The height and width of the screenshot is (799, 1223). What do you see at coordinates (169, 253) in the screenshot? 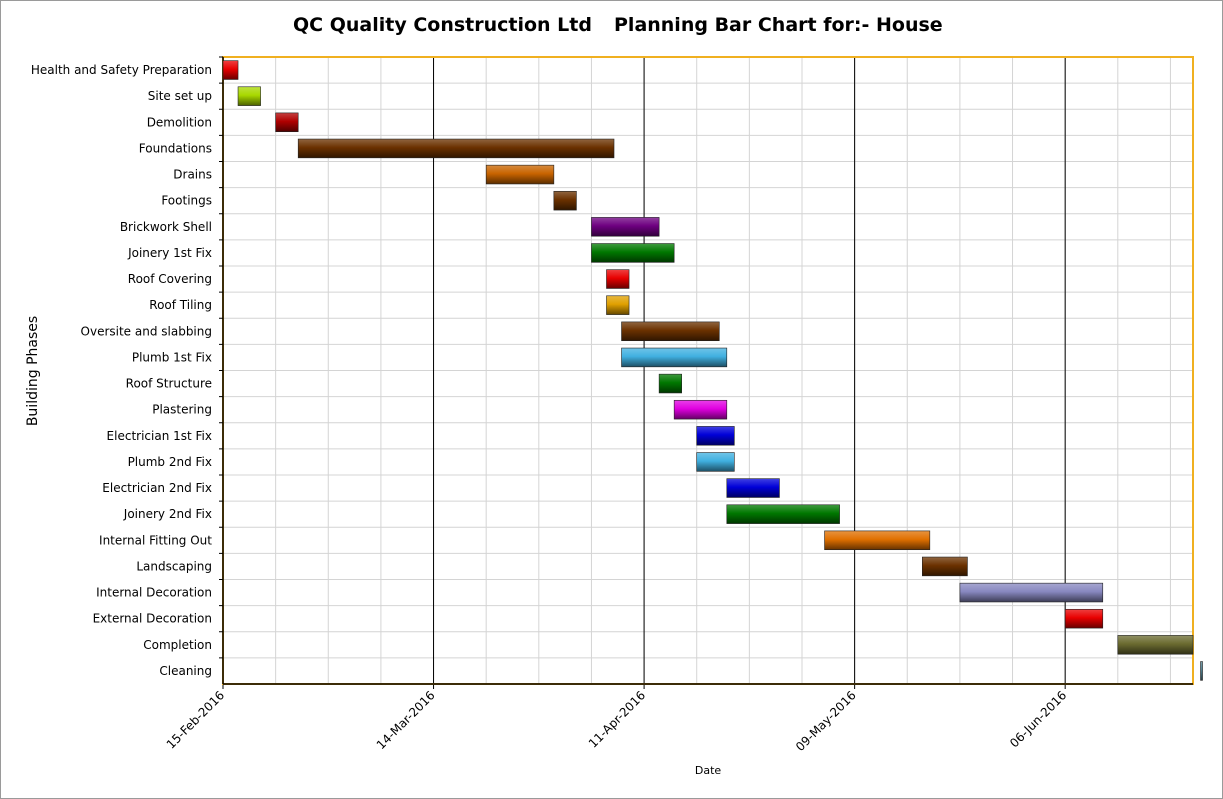
I see `y-category-label: Joinery 1st Fix` at bounding box center [169, 253].